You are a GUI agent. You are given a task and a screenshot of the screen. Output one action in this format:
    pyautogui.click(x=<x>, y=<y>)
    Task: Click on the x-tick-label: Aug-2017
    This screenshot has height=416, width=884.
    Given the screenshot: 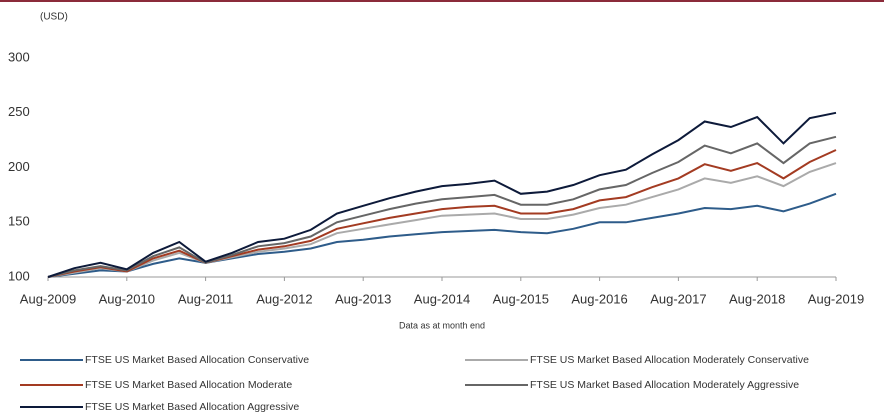 What is the action you would take?
    pyautogui.click(x=678, y=298)
    